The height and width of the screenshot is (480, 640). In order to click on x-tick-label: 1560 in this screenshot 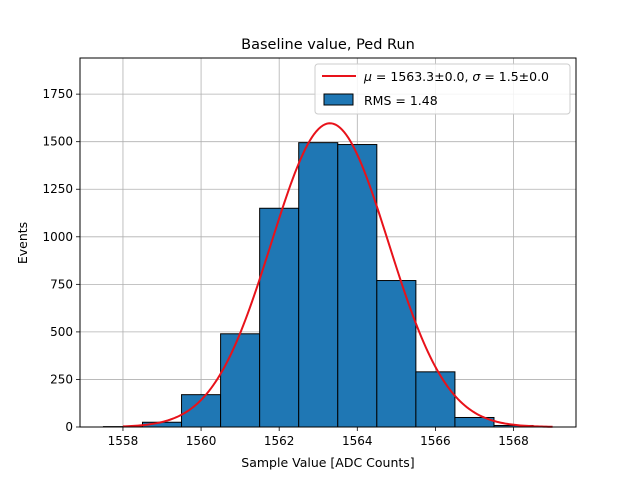, I will do `click(201, 441)`.